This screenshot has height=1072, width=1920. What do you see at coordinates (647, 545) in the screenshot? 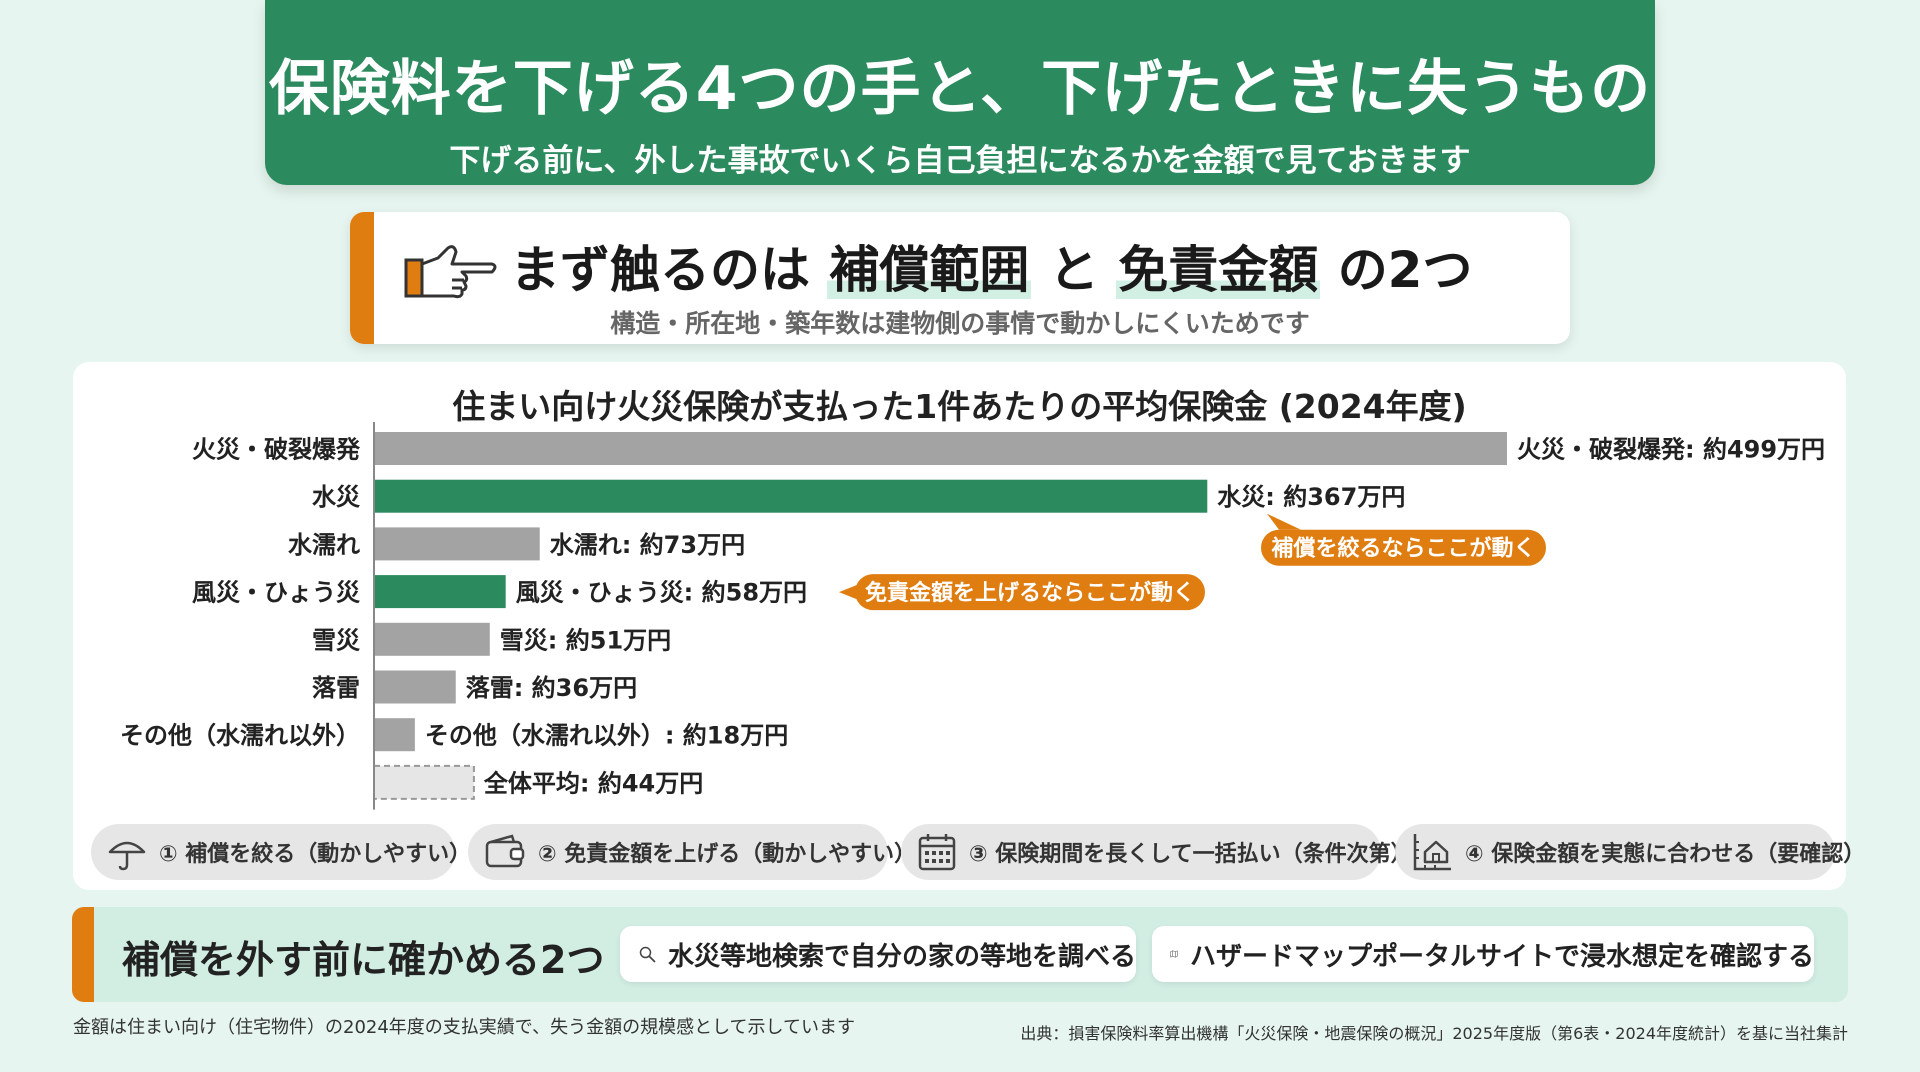
I see `value-label: 水濡れ: 約73万円` at bounding box center [647, 545].